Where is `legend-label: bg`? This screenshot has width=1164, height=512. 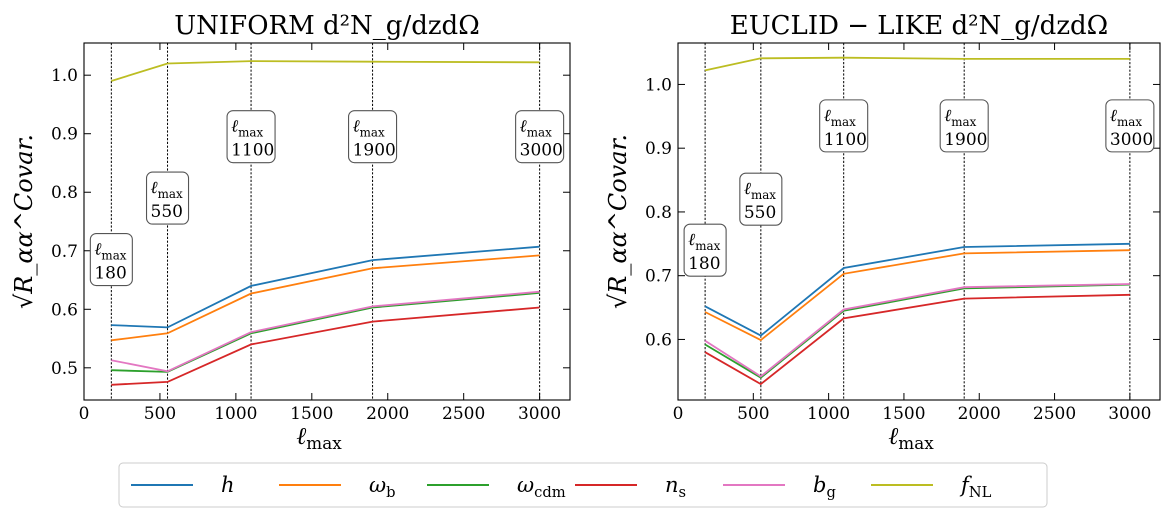
legend-label: bg is located at coordinates (824, 487).